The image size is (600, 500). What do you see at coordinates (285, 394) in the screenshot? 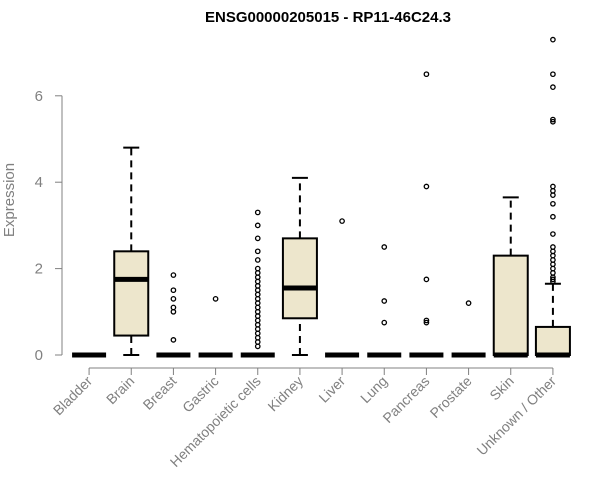
I see `x-tick-label: Kidney` at bounding box center [285, 394].